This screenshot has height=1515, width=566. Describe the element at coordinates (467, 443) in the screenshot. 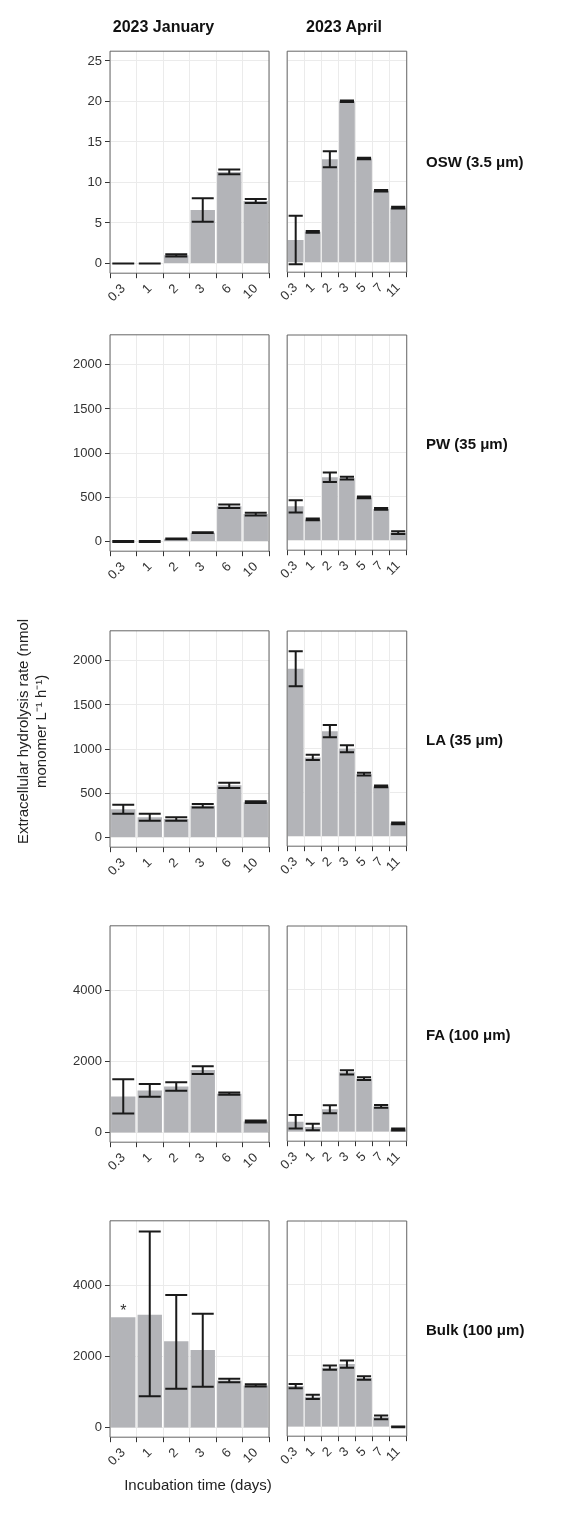

I see `y2-axis-title: PW (35 μm)` at that location.